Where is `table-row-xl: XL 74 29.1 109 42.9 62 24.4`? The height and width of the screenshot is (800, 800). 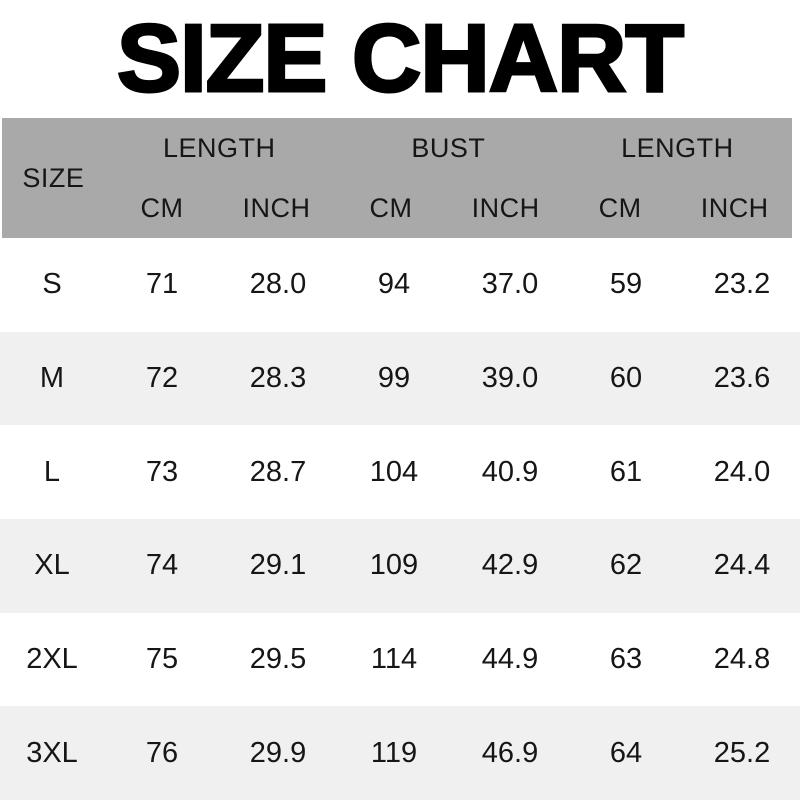 table-row-xl: XL 74 29.1 109 42.9 62 24.4 is located at coordinates (400, 566).